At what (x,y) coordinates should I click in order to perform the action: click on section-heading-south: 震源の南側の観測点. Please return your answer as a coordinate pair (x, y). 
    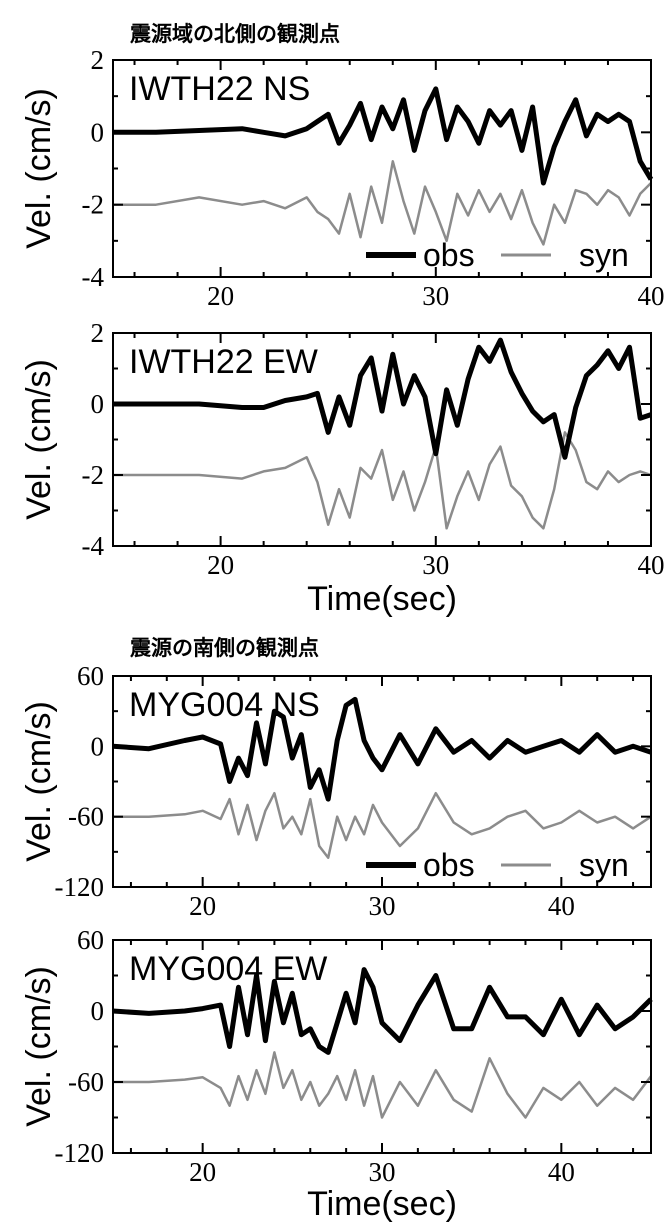
    Looking at the image, I should click on (224, 648).